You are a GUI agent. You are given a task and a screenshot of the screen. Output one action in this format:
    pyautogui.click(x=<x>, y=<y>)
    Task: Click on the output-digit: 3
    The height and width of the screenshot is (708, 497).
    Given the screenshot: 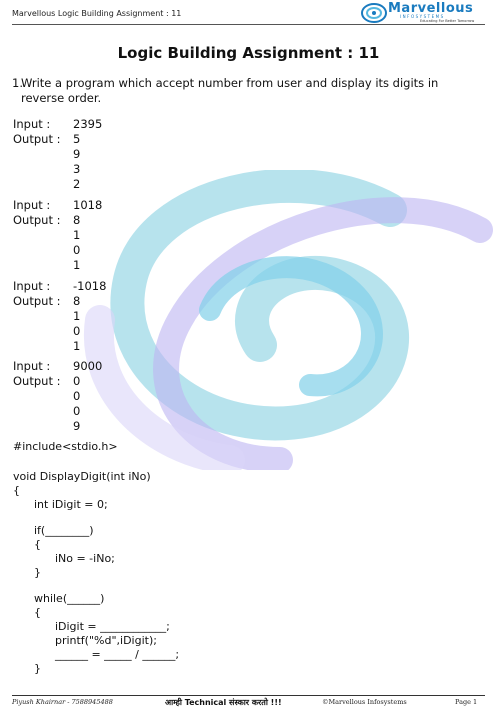 What is the action you would take?
    pyautogui.click(x=77, y=169)
    